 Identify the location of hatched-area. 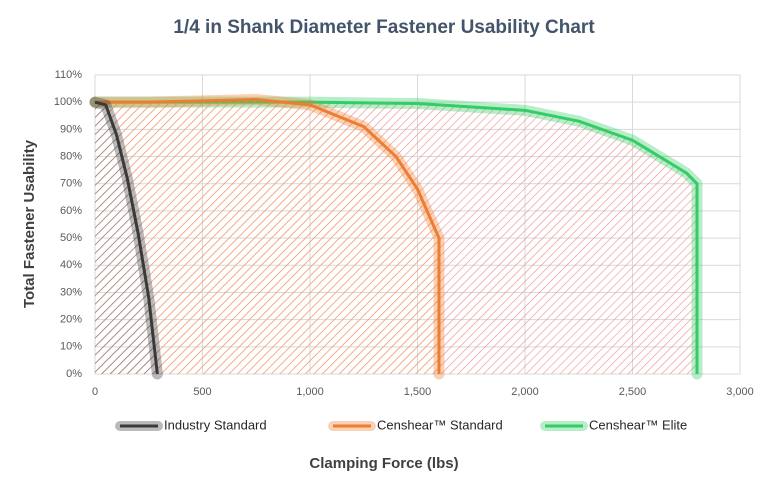
(126, 238).